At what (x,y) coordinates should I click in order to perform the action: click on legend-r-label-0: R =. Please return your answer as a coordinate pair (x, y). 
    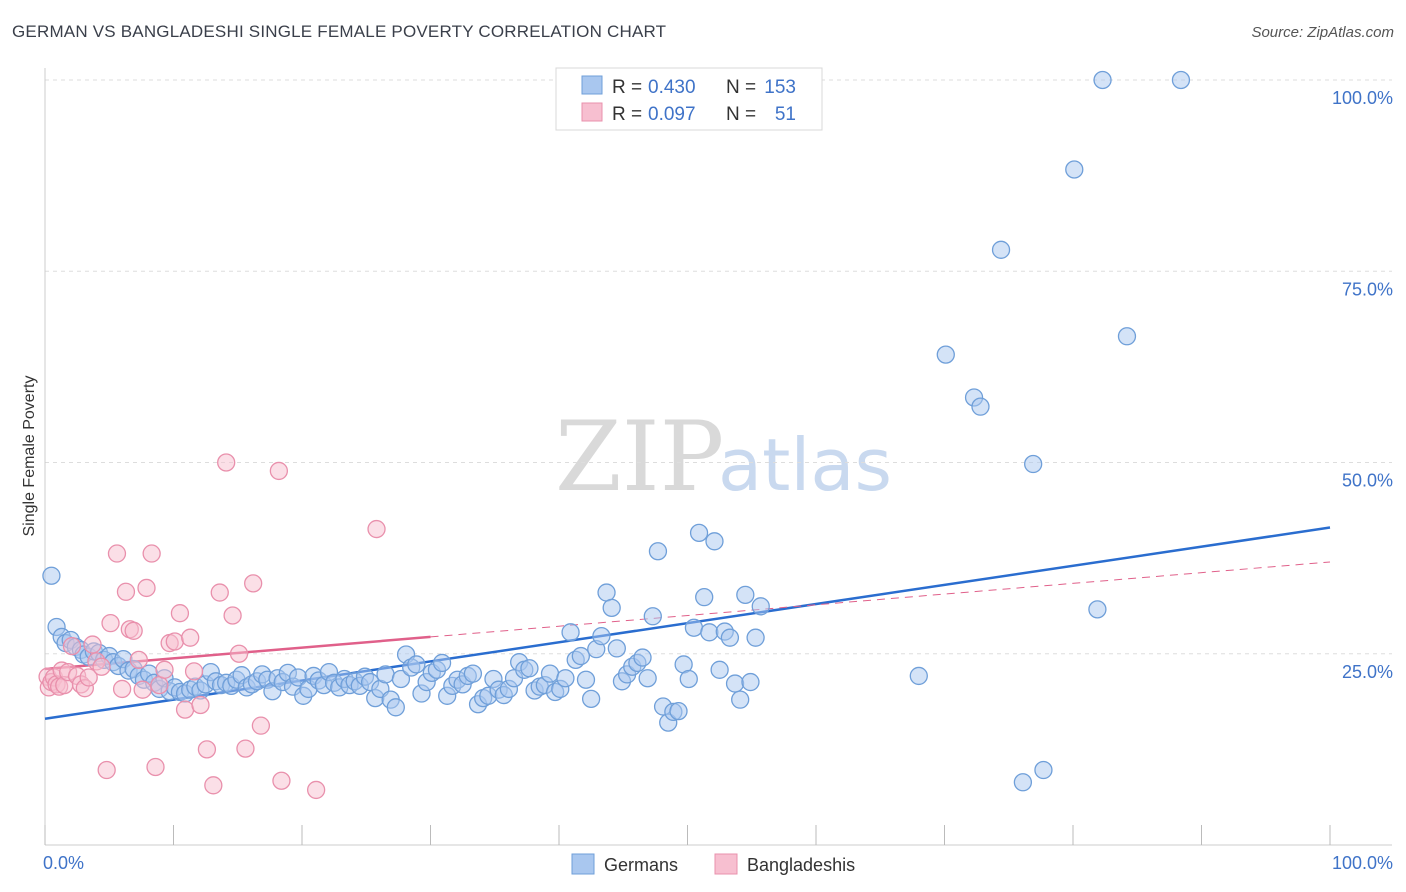
    Looking at the image, I should click on (627, 87).